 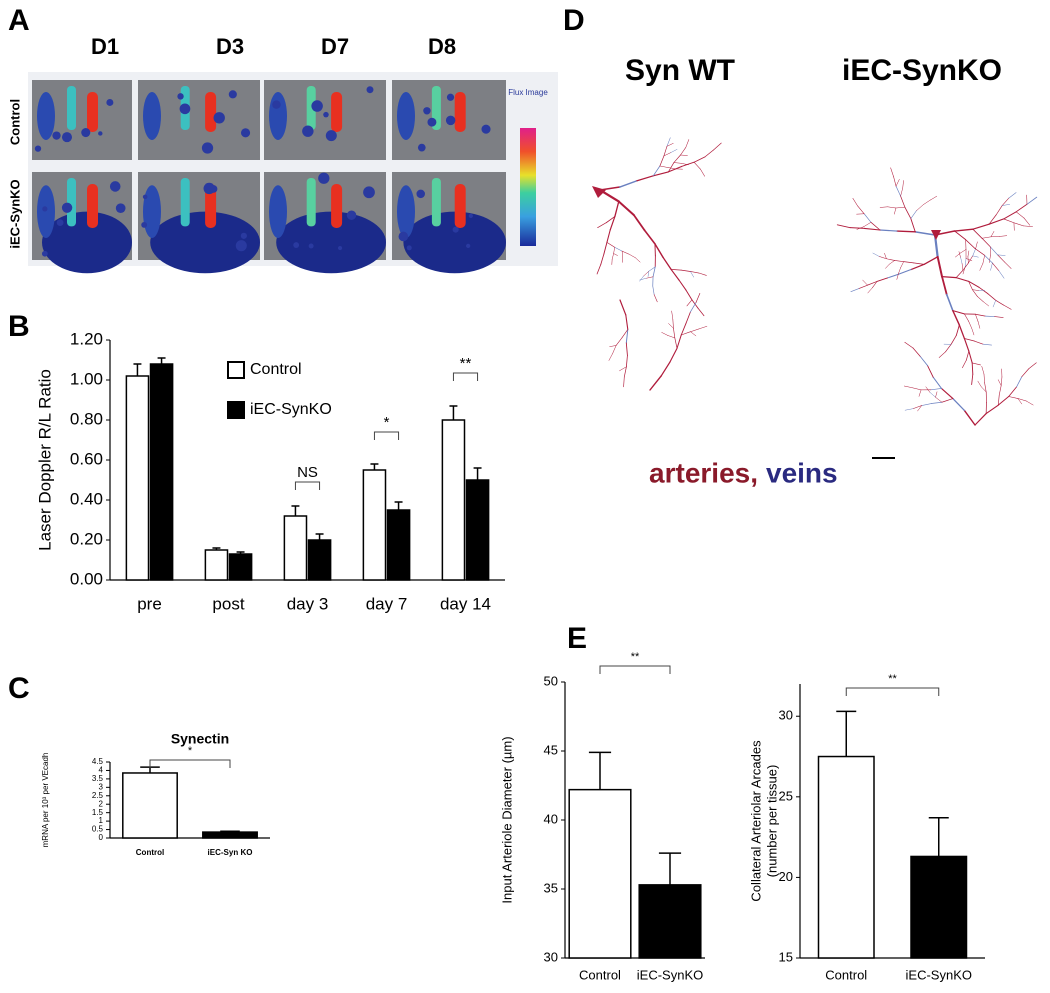 What do you see at coordinates (387, 422) in the screenshot?
I see `significance-label: *` at bounding box center [387, 422].